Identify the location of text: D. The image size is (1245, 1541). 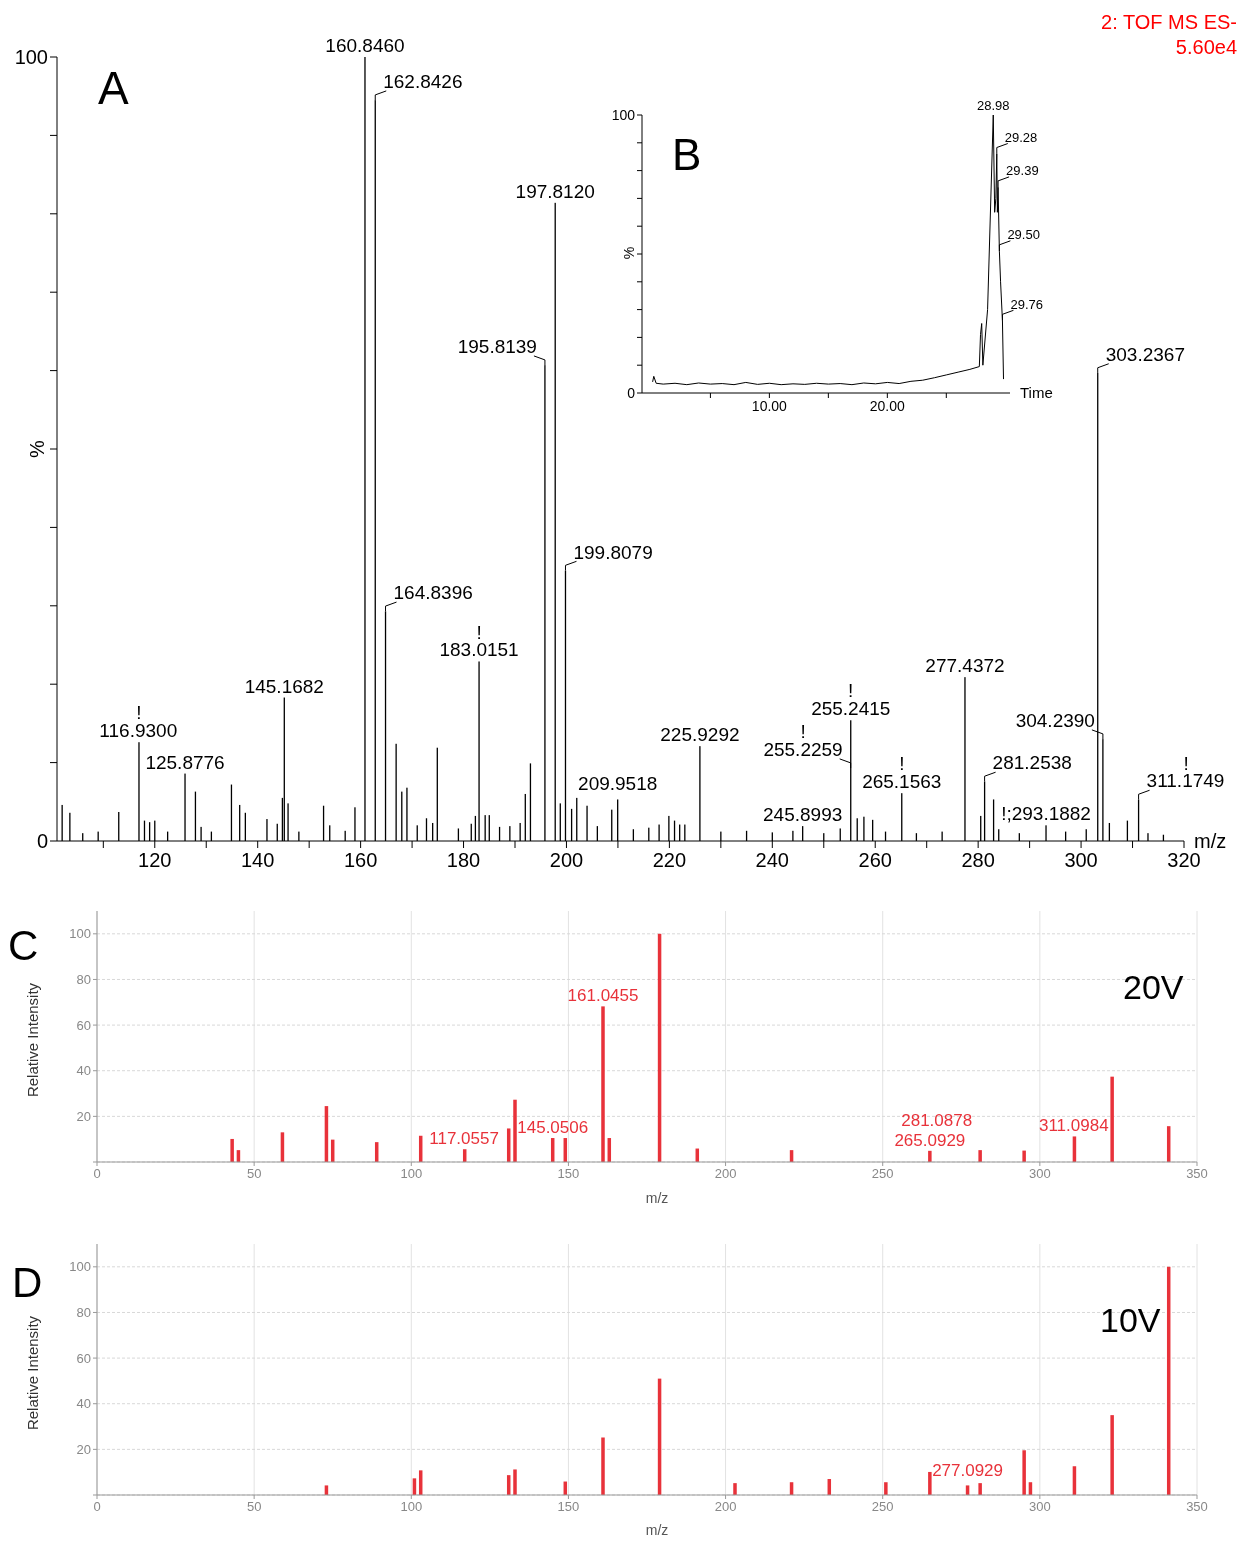
(27, 1282).